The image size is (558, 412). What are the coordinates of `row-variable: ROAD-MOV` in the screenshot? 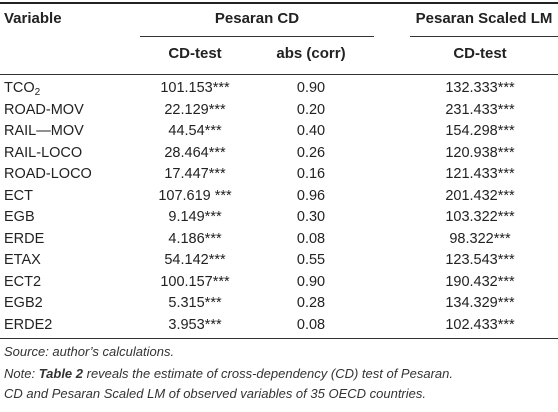 It's located at (44, 109).